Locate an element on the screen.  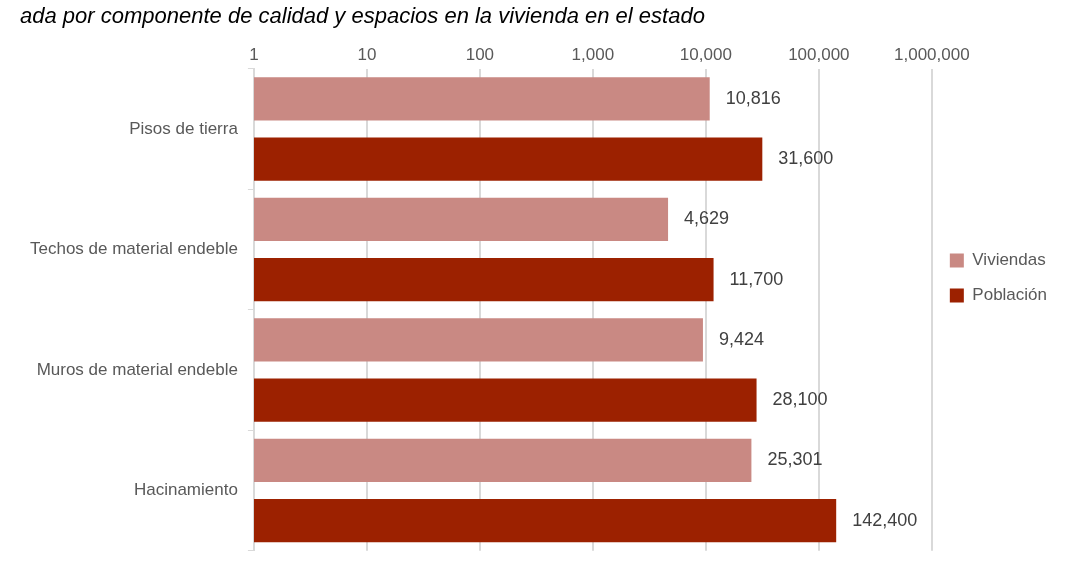
data-label: 142,400 is located at coordinates (885, 519).